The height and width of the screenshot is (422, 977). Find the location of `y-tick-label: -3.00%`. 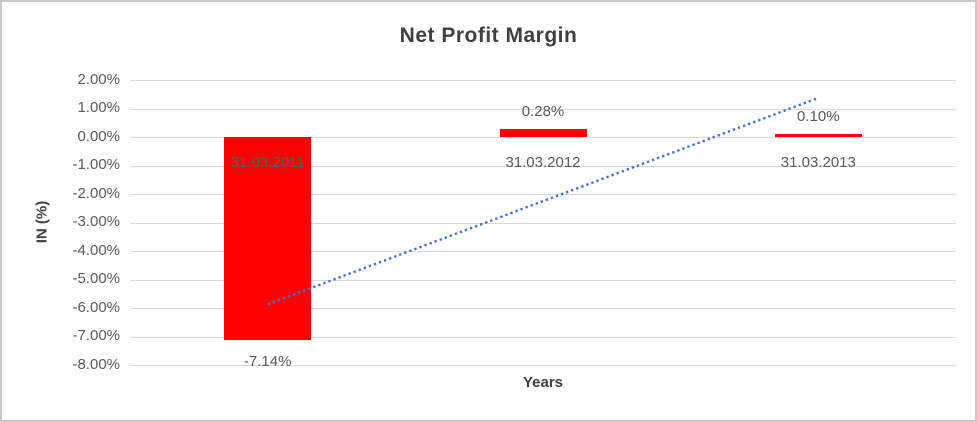

y-tick-label: -3.00% is located at coordinates (96, 221).